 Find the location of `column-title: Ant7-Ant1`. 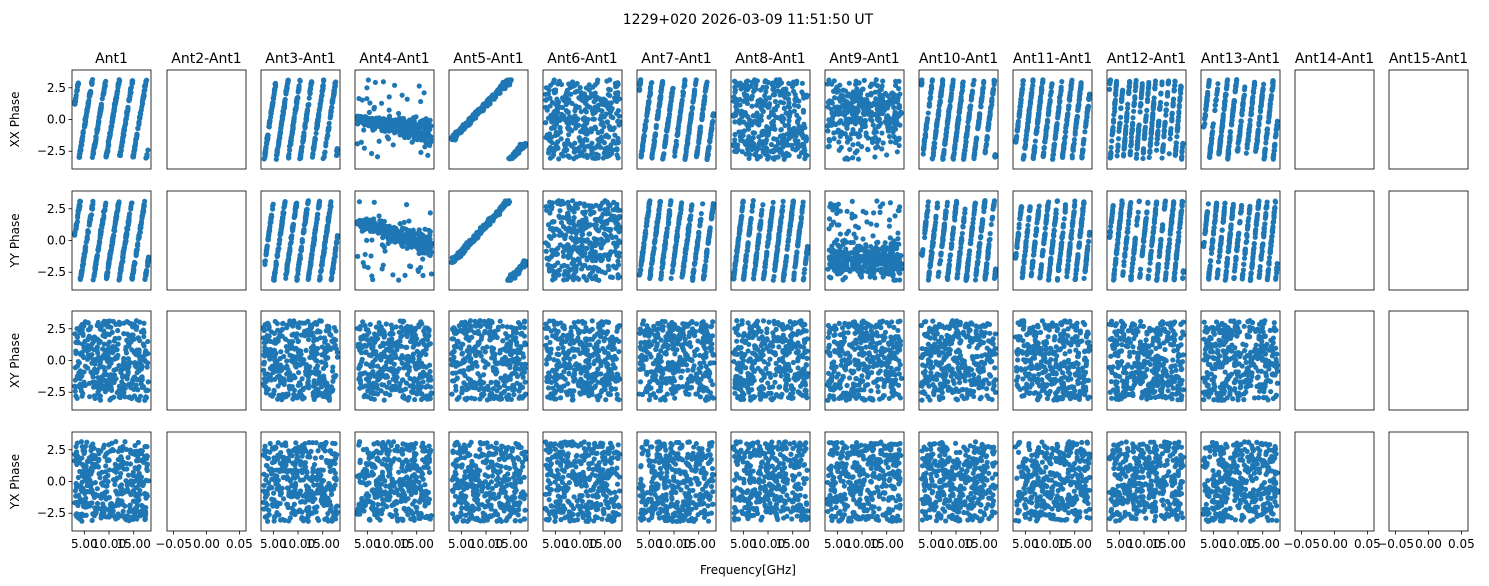

column-title: Ant7-Ant1 is located at coordinates (676, 59).